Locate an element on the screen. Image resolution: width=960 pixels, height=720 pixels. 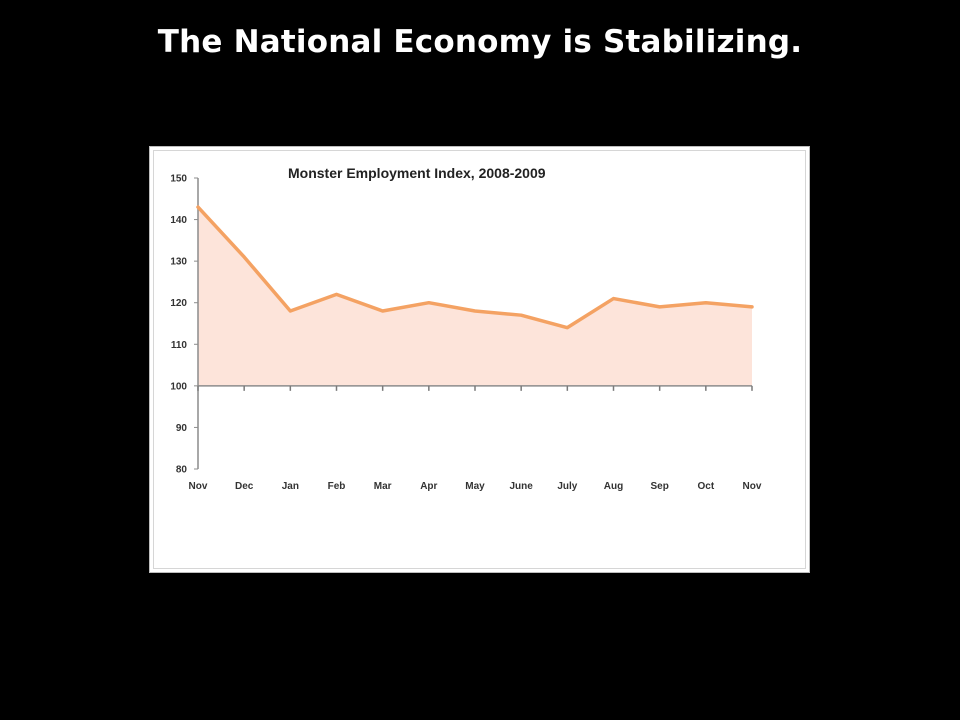
y-tick-label: 140 is located at coordinates (178, 220).